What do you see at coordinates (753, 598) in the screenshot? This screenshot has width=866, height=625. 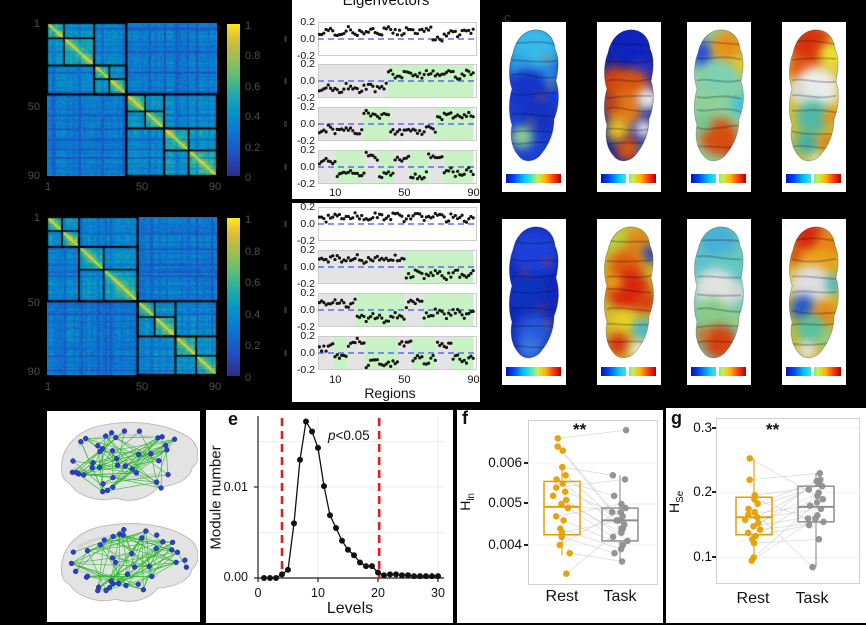 I see `hse-cat-rest: Rest` at bounding box center [753, 598].